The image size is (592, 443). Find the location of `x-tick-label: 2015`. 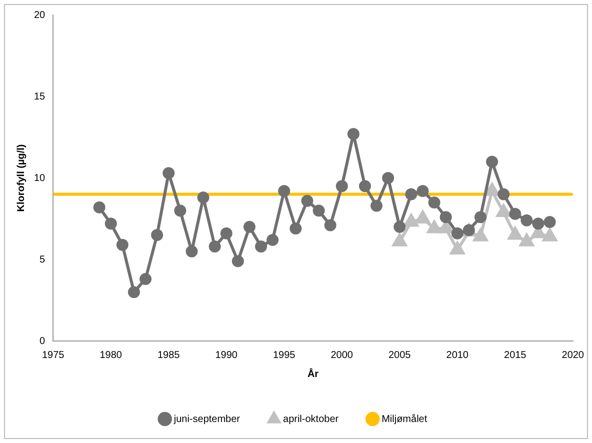

x-tick-label: 2015 is located at coordinates (515, 355).